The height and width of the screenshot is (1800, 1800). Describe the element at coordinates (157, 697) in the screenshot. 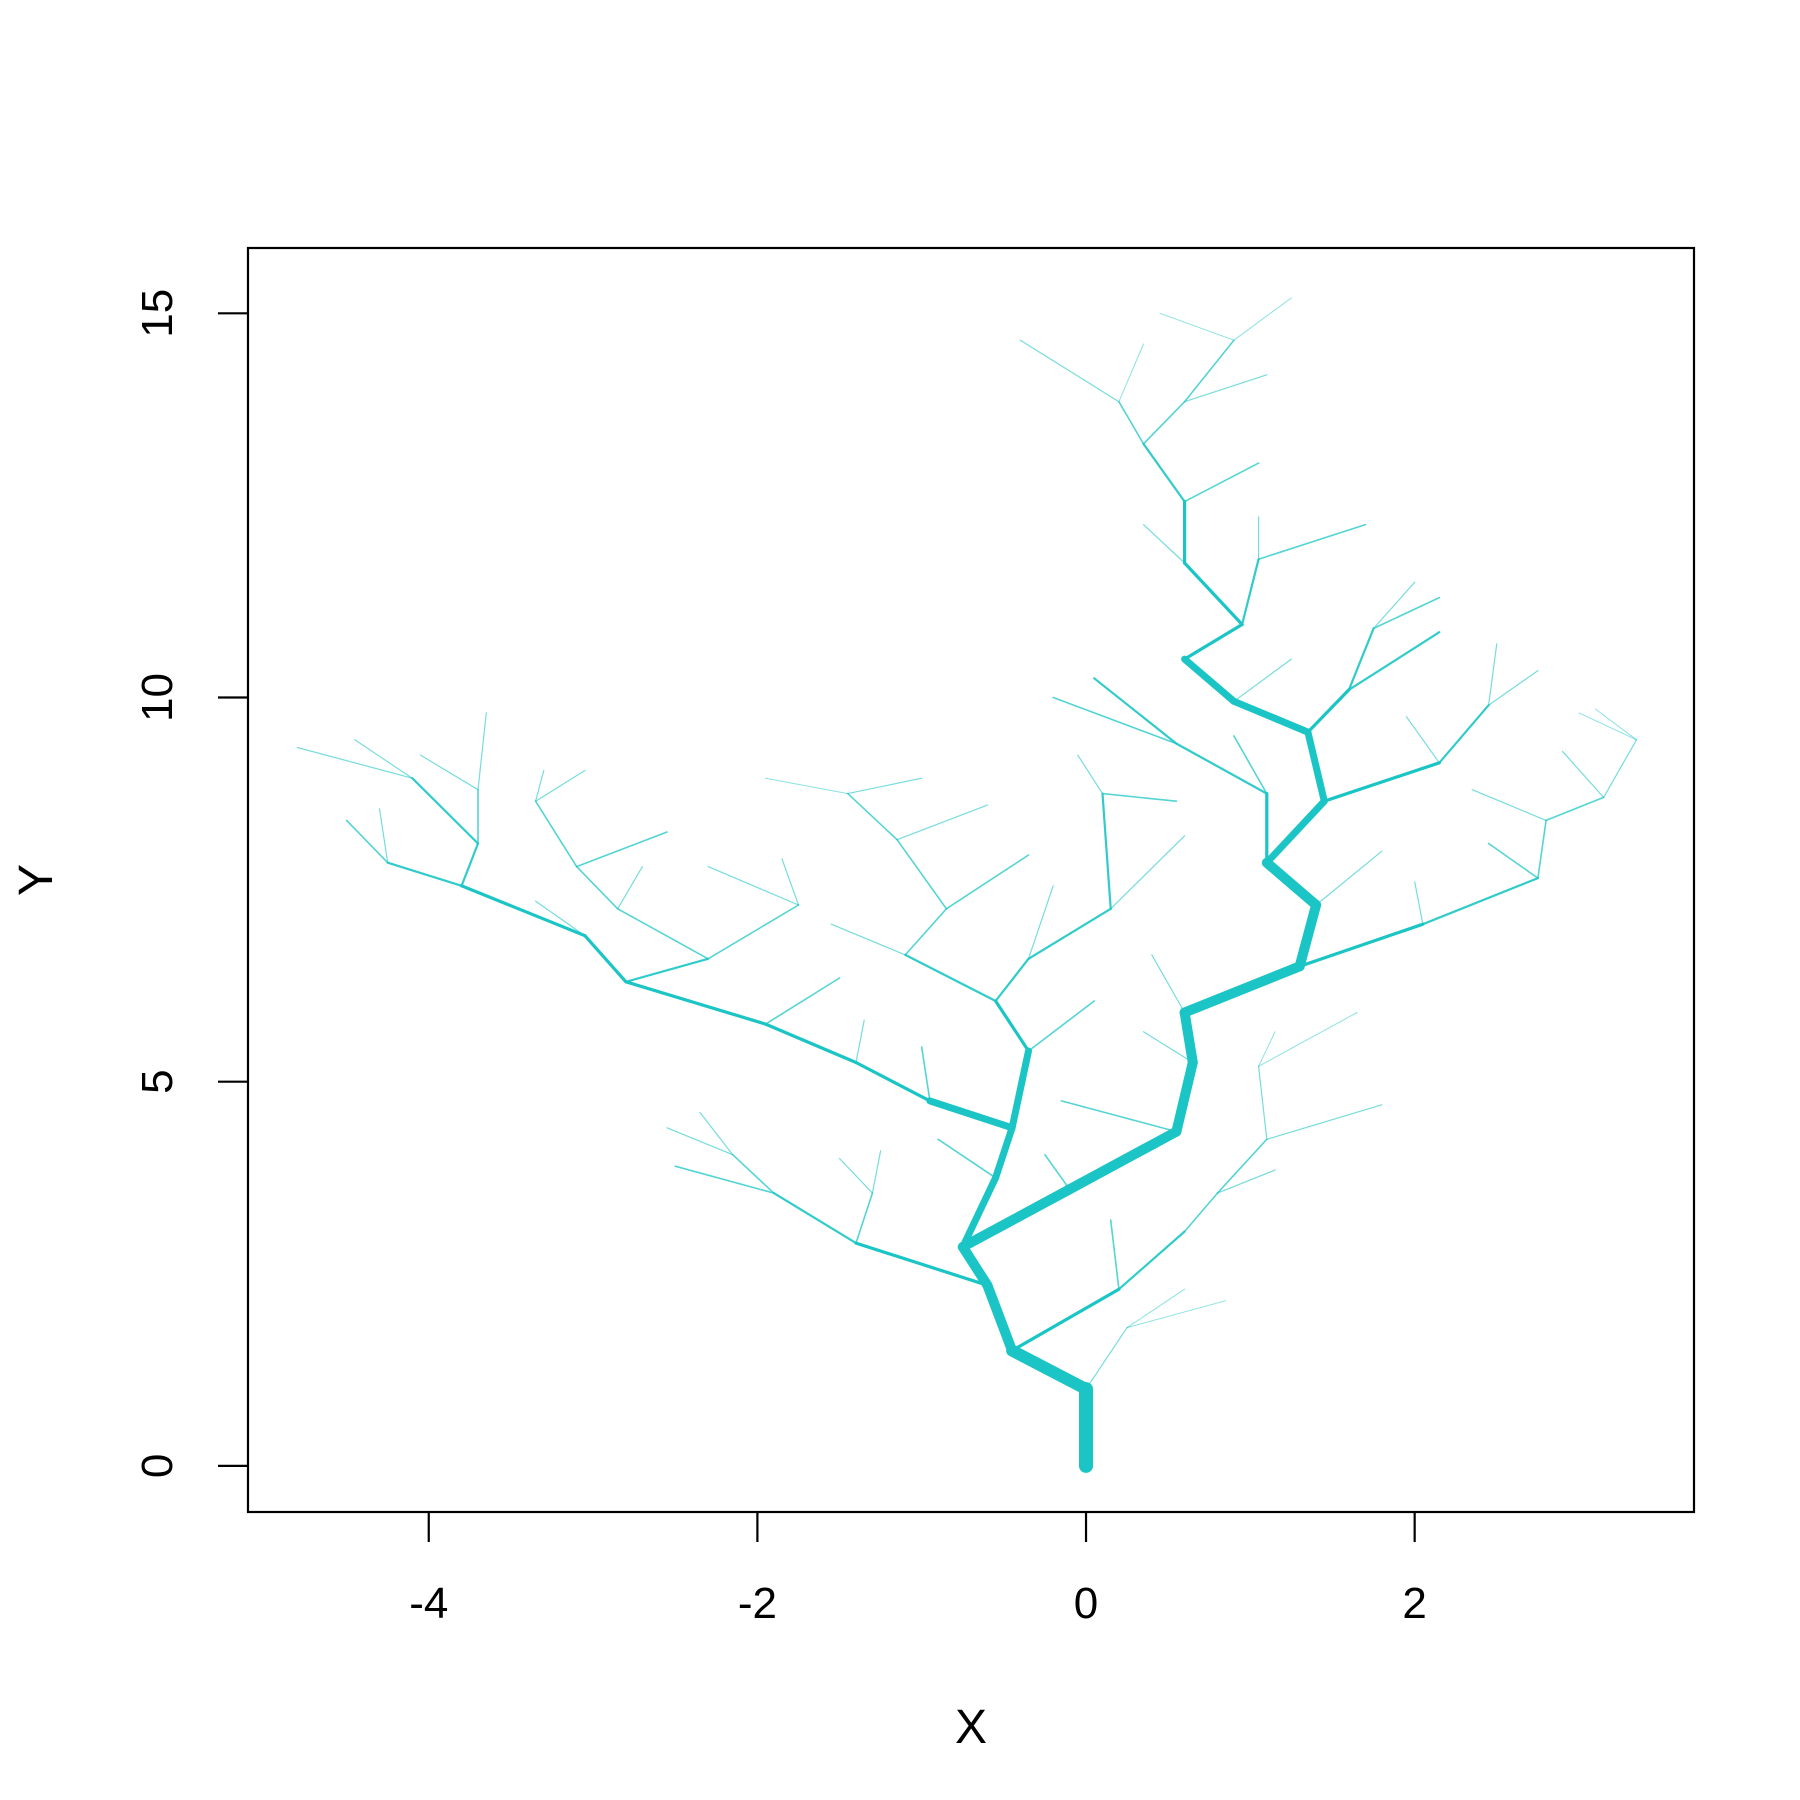

I see `y-tick-label: 10` at that location.